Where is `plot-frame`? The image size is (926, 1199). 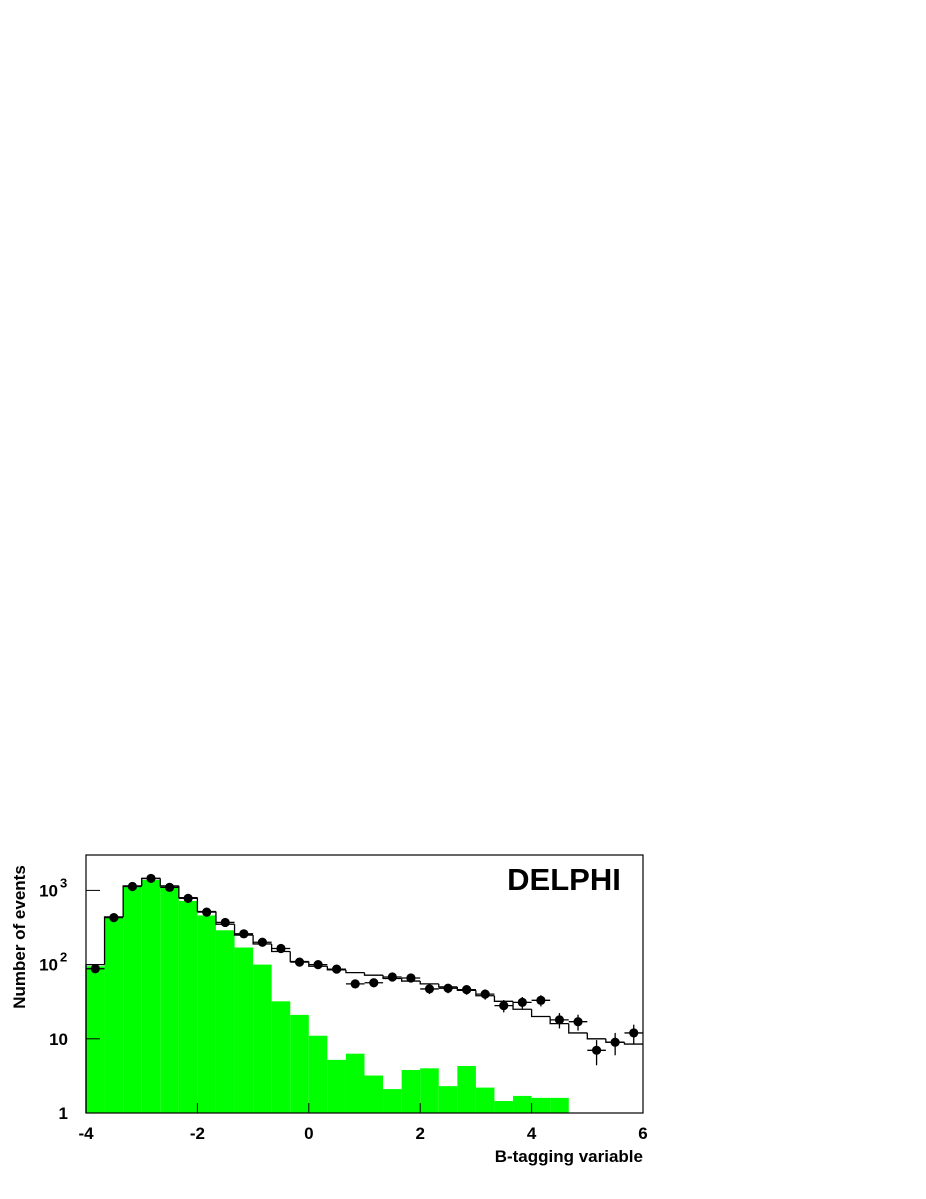
plot-frame is located at coordinates (364, 984).